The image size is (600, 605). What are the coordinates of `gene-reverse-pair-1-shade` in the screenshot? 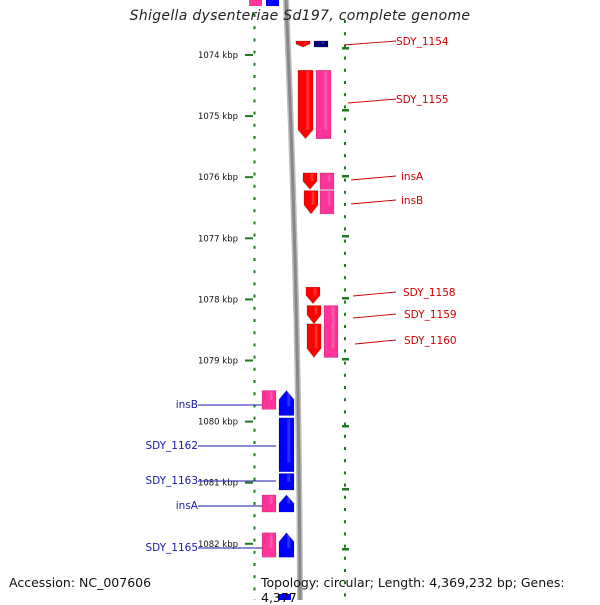 It's located at (271, 500).